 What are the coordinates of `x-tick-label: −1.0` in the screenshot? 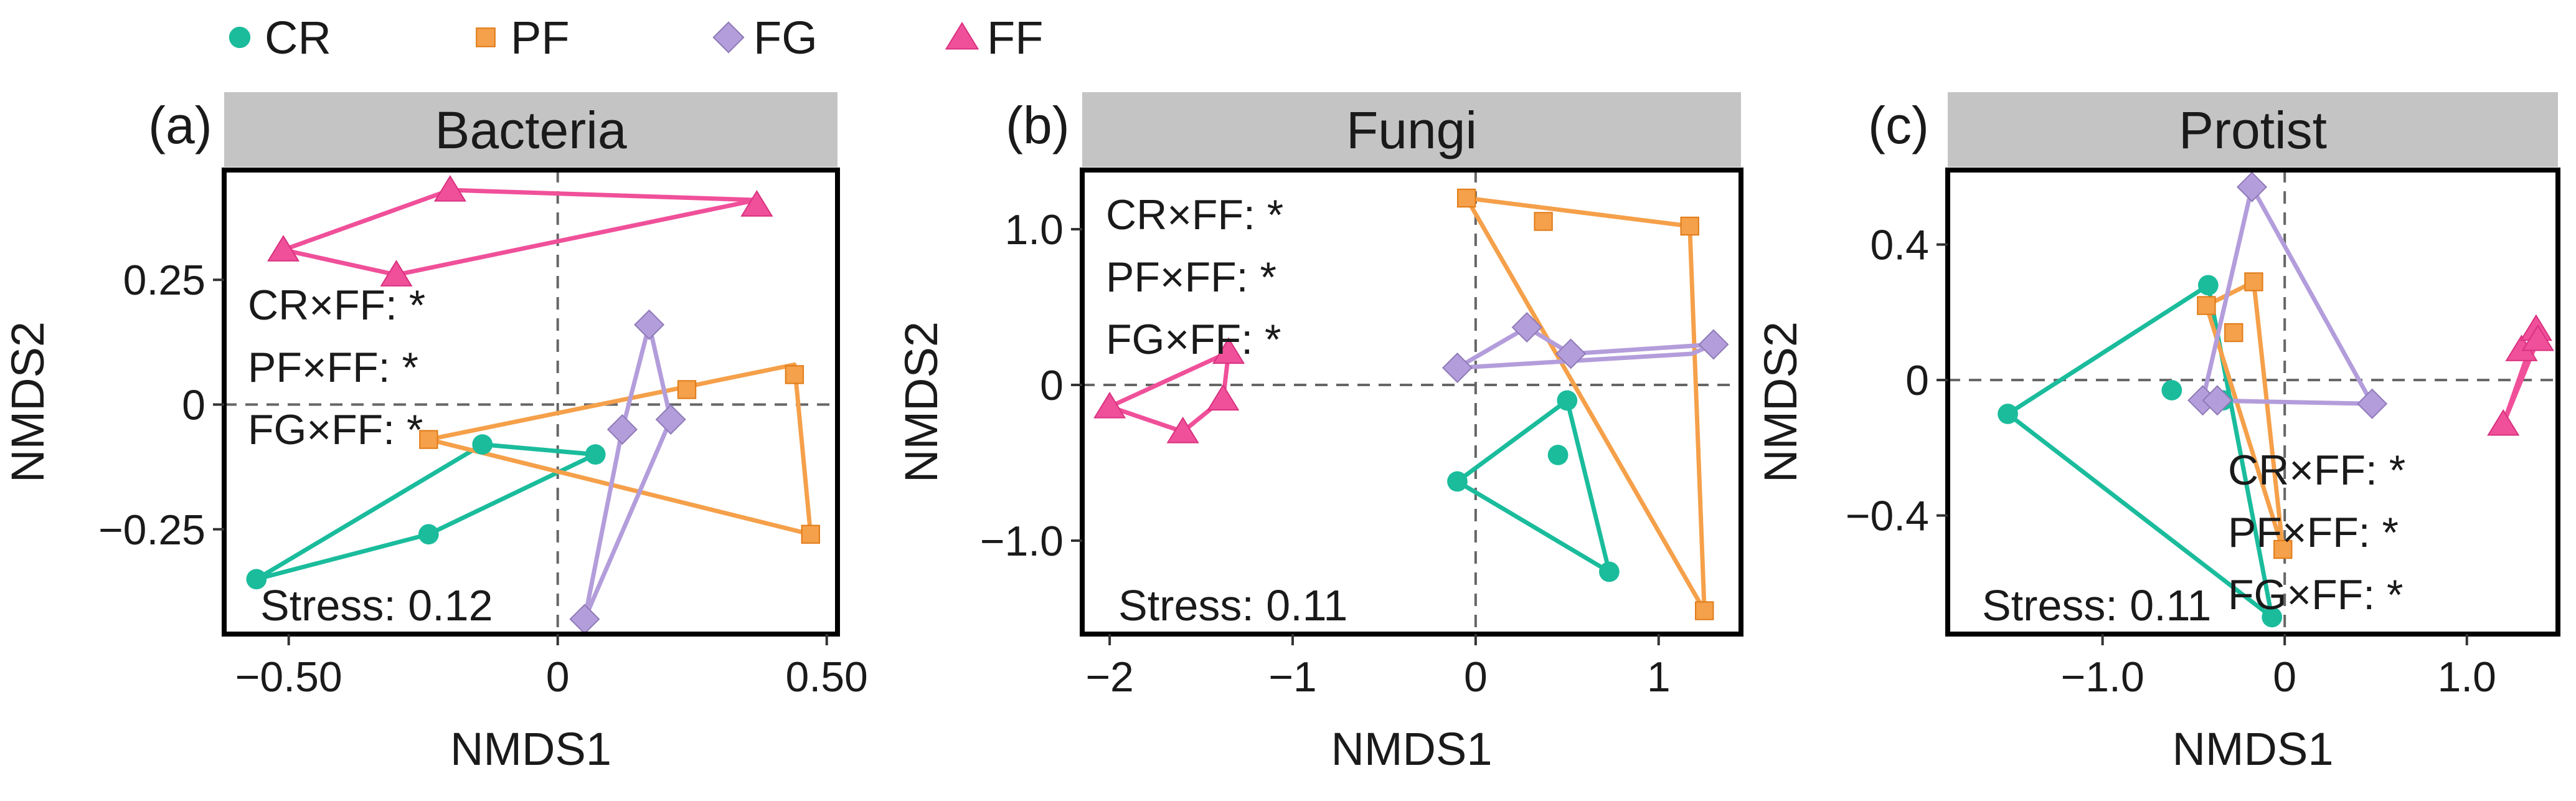 It's located at (2102, 677).